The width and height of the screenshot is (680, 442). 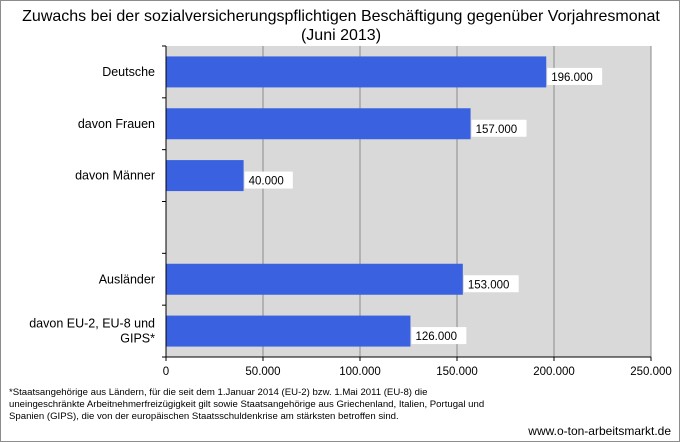 What do you see at coordinates (457, 372) in the screenshot?
I see `x-tick-label: 150.000` at bounding box center [457, 372].